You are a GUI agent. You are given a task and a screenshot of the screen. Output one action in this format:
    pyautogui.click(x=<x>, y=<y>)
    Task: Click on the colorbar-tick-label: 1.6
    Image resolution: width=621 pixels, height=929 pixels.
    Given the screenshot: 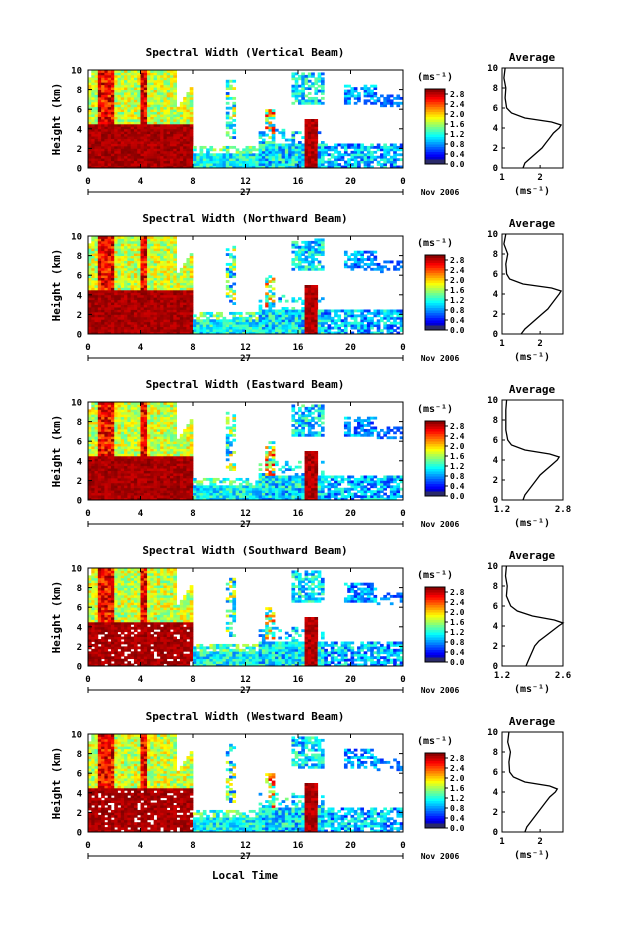 What is the action you would take?
    pyautogui.click(x=457, y=290)
    